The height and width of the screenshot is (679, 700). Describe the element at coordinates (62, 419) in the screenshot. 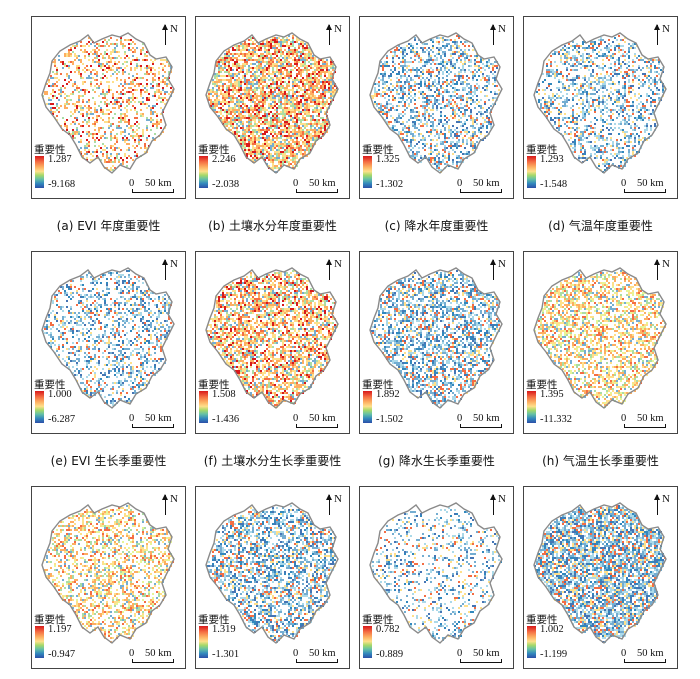

I see `legend-min: -6.287` at that location.